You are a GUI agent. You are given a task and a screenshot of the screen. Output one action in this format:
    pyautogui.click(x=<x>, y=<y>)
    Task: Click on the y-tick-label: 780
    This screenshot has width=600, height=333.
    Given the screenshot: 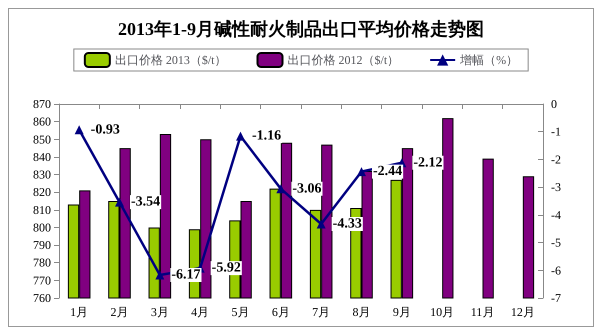 What is the action you would take?
    pyautogui.click(x=42, y=263)
    